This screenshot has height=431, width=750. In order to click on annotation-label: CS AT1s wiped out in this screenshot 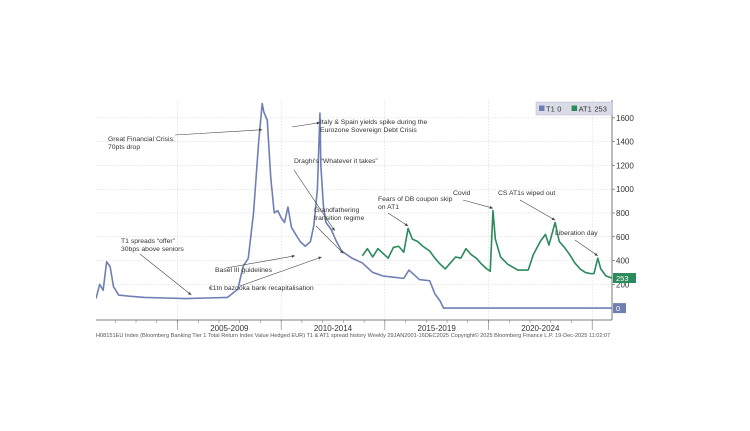, I will do `click(526, 193)`.